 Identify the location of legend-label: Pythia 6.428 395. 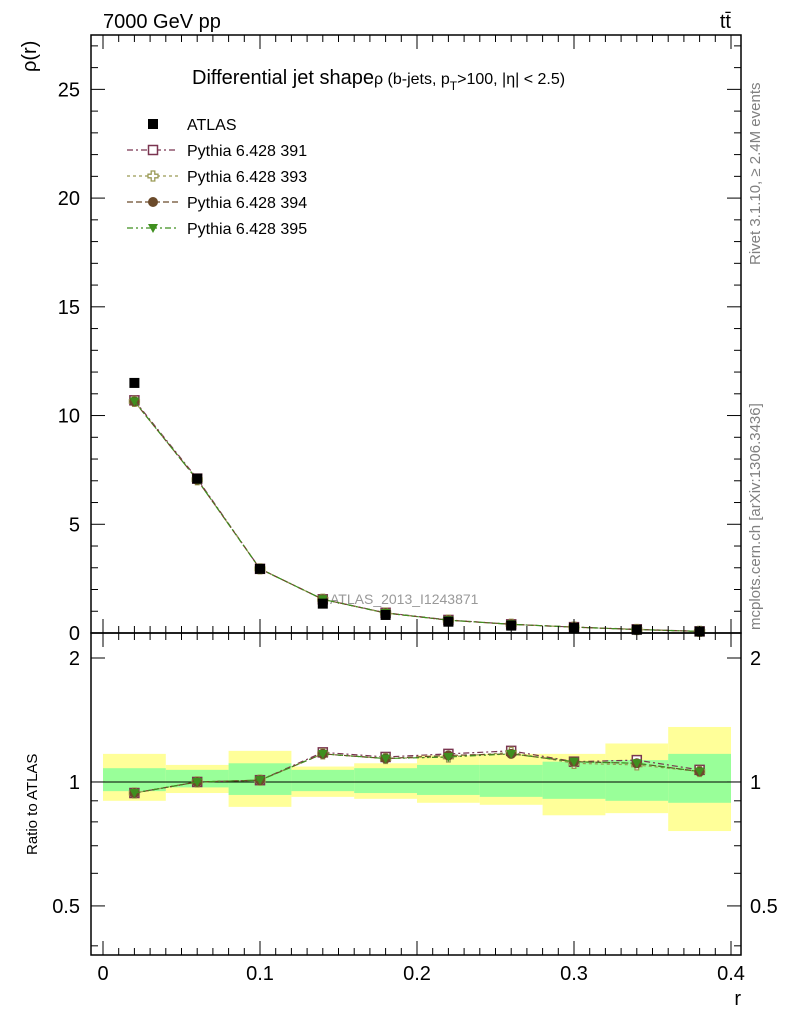
(247, 229).